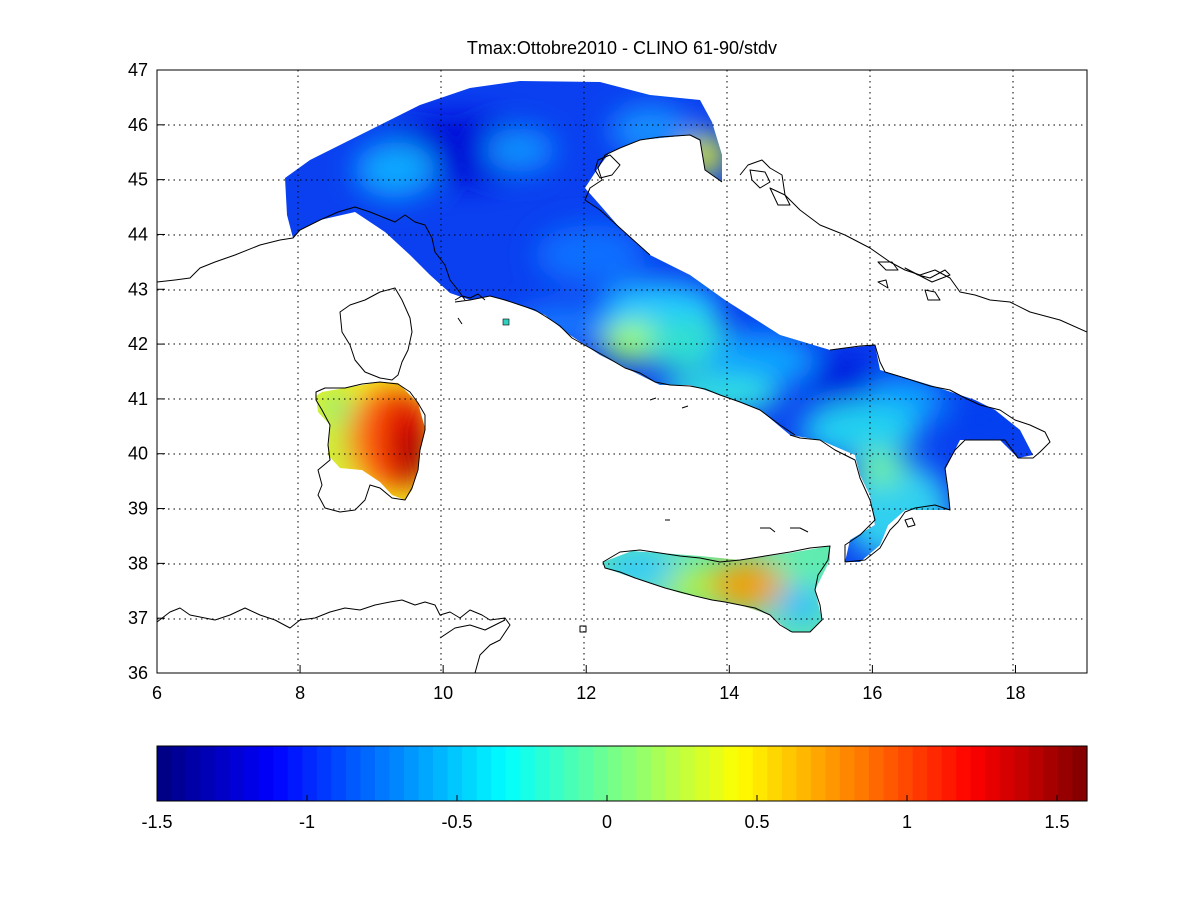 The height and width of the screenshot is (900, 1201). What do you see at coordinates (157, 693) in the screenshot?
I see `x-tick-label: 6` at bounding box center [157, 693].